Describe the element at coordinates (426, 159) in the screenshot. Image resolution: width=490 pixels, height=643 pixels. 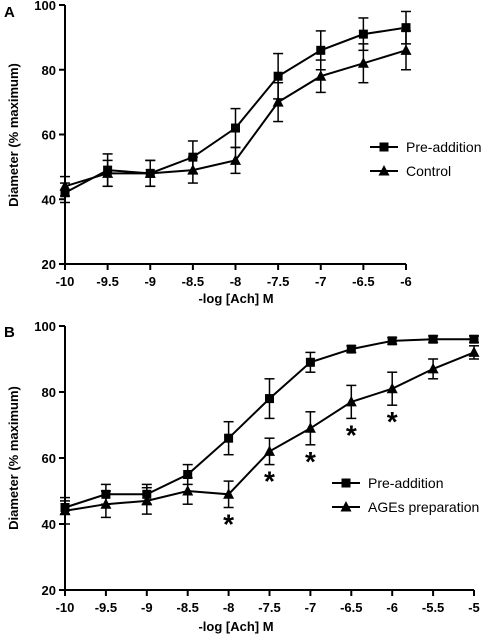
I see `legend: Pre-addition Control` at that location.